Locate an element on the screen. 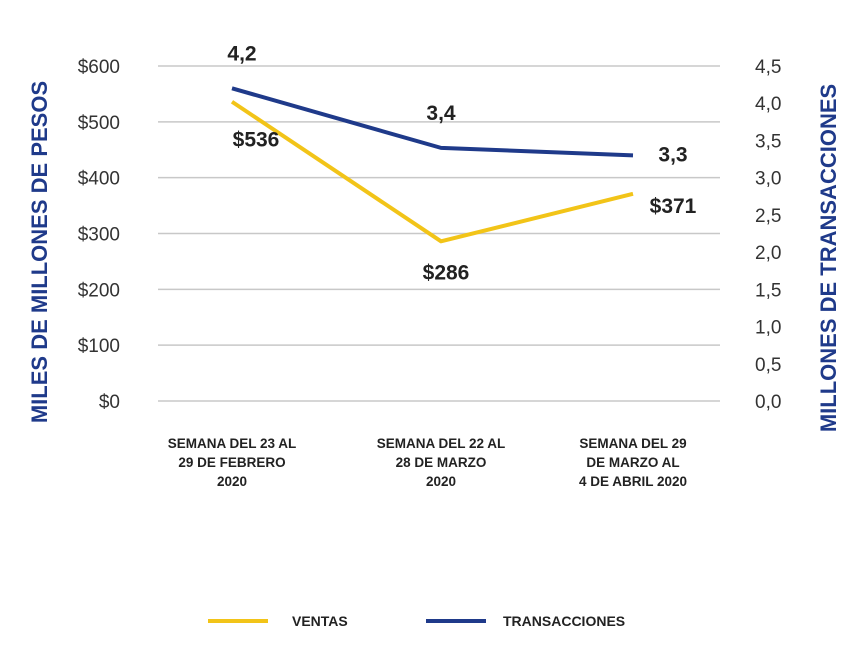 The width and height of the screenshot is (851, 651). category-label: SEMANA DEL 29 DE MARZO AL 4 DE ABRIL 2020 is located at coordinates (633, 462).